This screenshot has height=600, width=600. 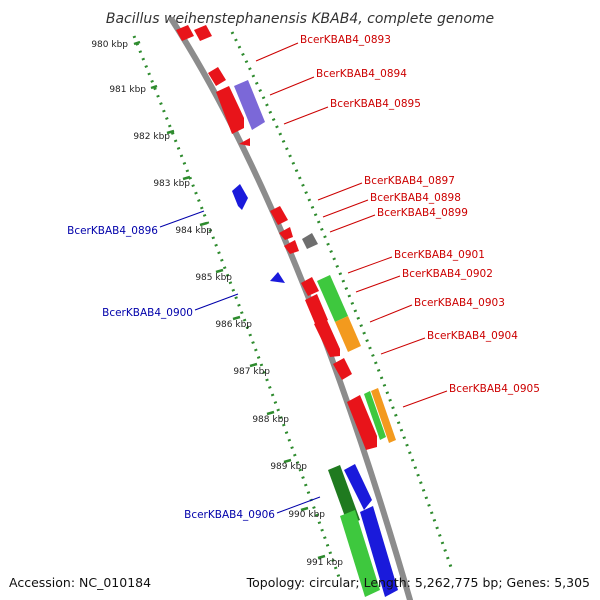 I want to click on gene-label-0903: BcerKBAB4_0903, so click(x=459, y=303).